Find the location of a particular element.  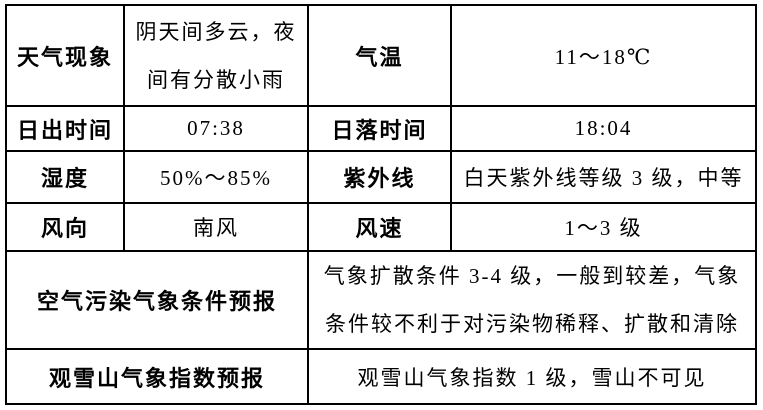

table-row: 风向 南风 风速 1～3 级 is located at coordinates (381, 227).